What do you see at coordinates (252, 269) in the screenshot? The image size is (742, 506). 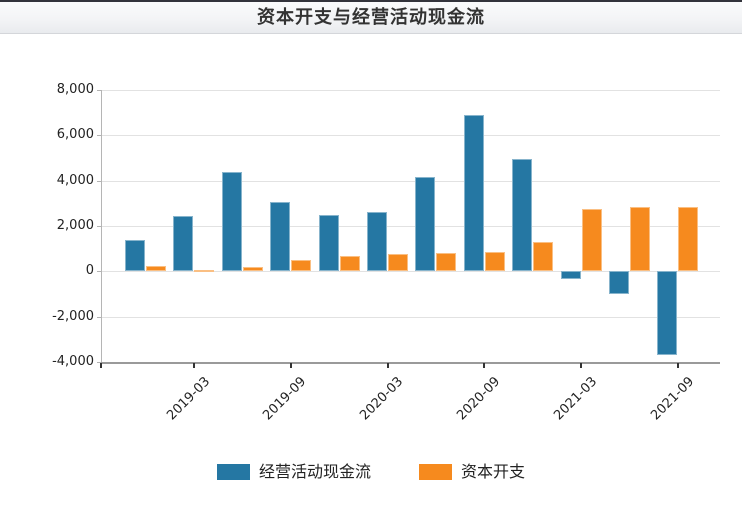 I see `bar-资本开支-2019-06` at bounding box center [252, 269].